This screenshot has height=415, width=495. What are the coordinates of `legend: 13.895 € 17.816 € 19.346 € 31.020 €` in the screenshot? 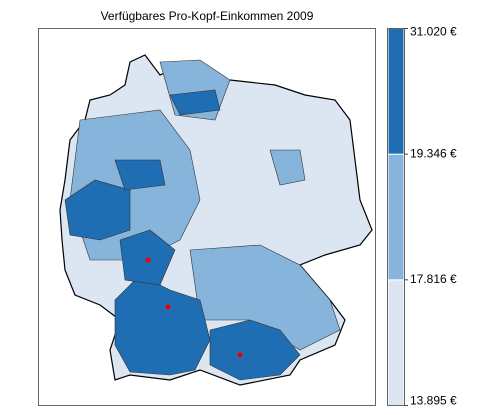 It's located at (422, 216).